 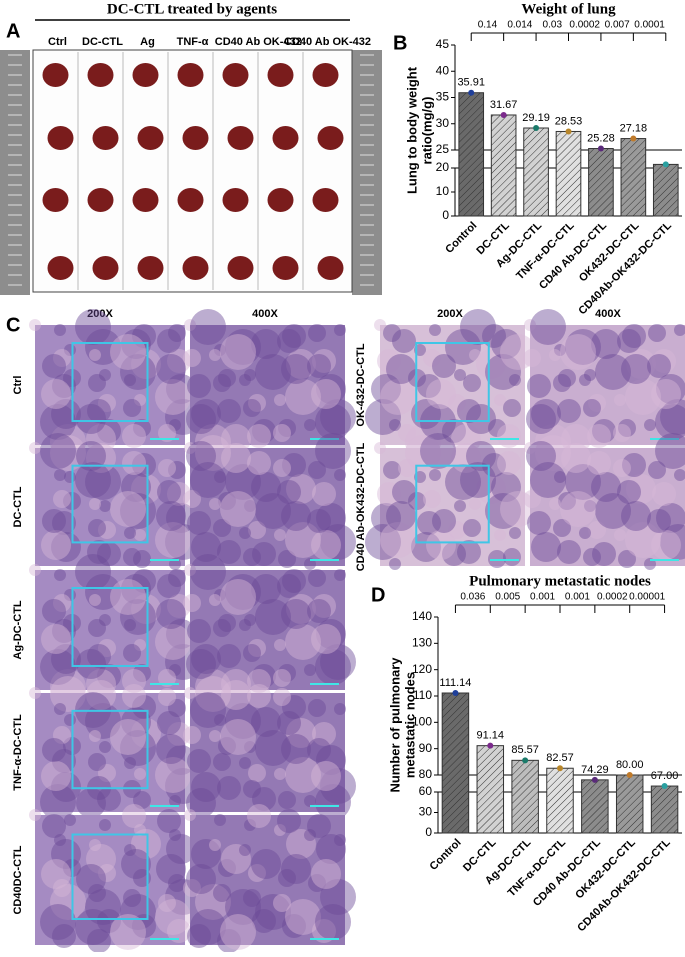 I want to click on bar, so click(x=490, y=789).